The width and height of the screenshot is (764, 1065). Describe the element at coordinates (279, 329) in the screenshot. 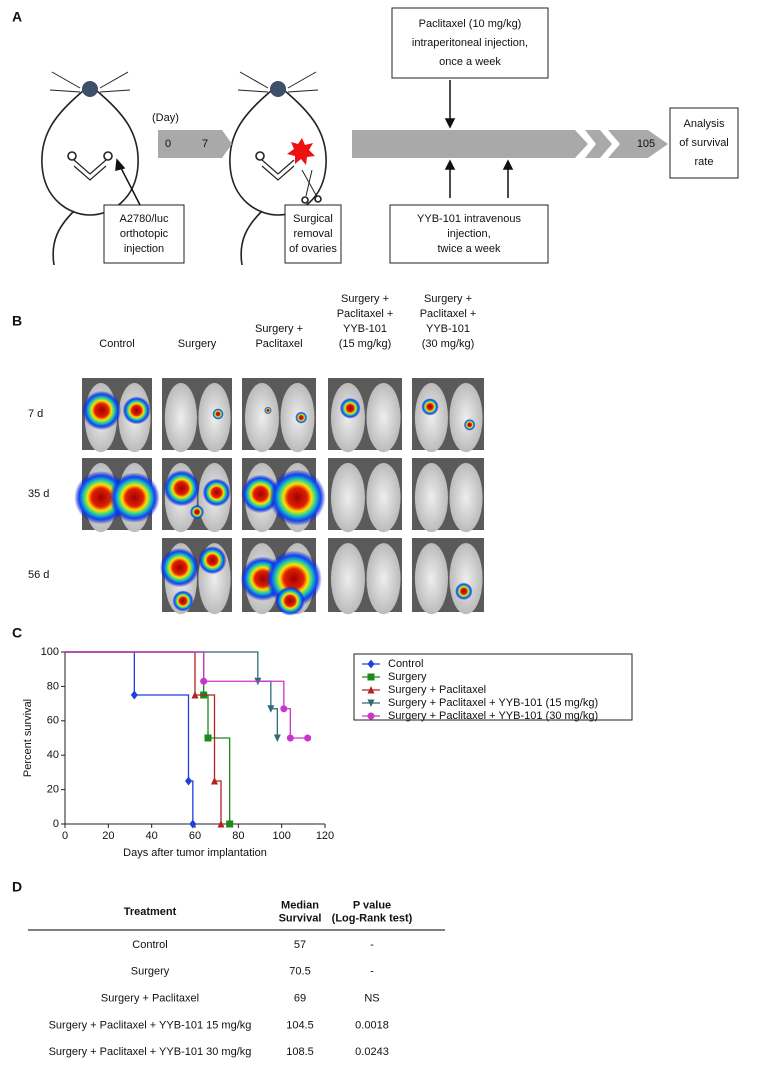

I see `column-header: Surgery +` at that location.